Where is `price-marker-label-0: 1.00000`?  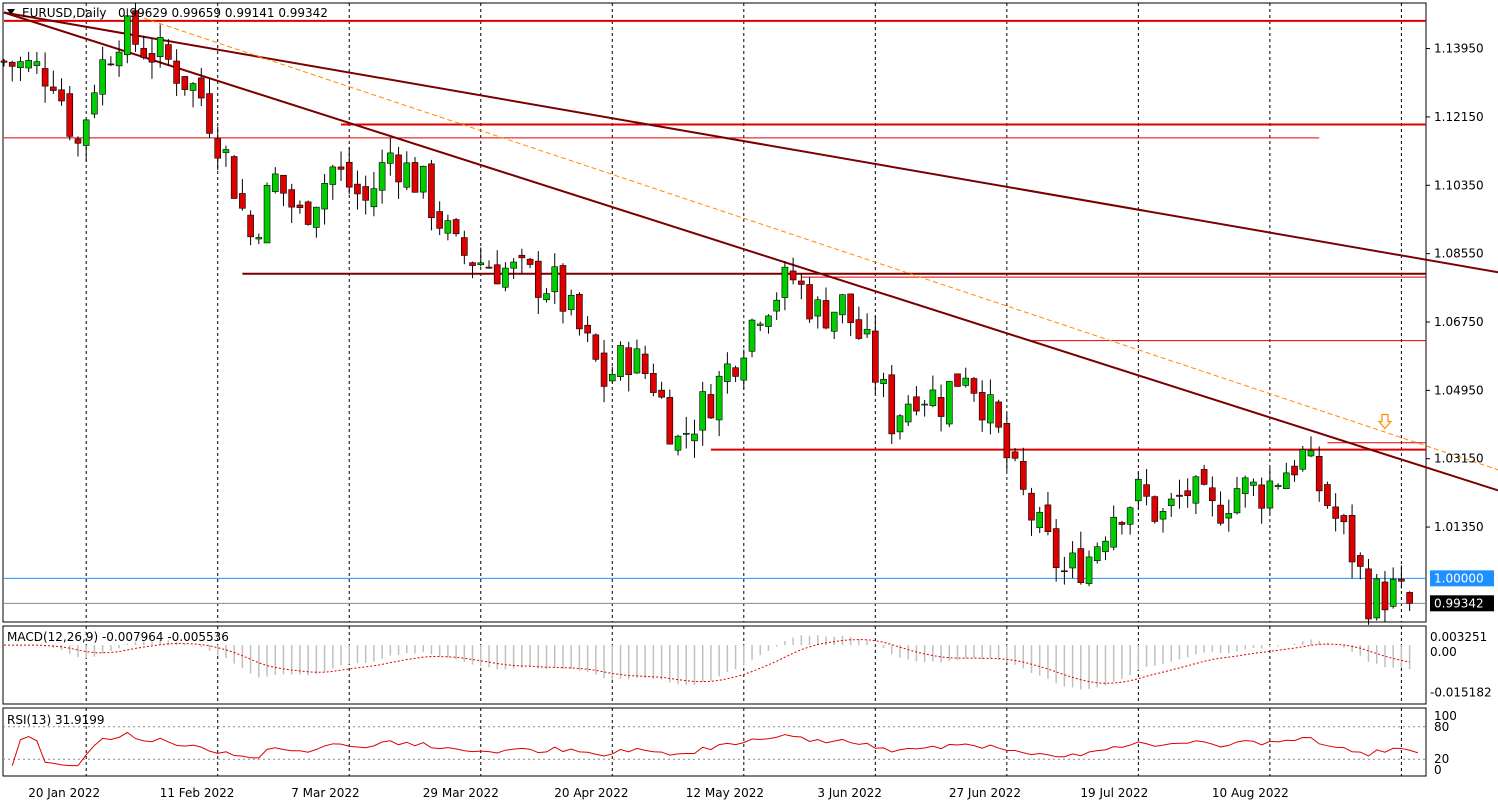 price-marker-label-0: 1.00000 is located at coordinates (1459, 578).